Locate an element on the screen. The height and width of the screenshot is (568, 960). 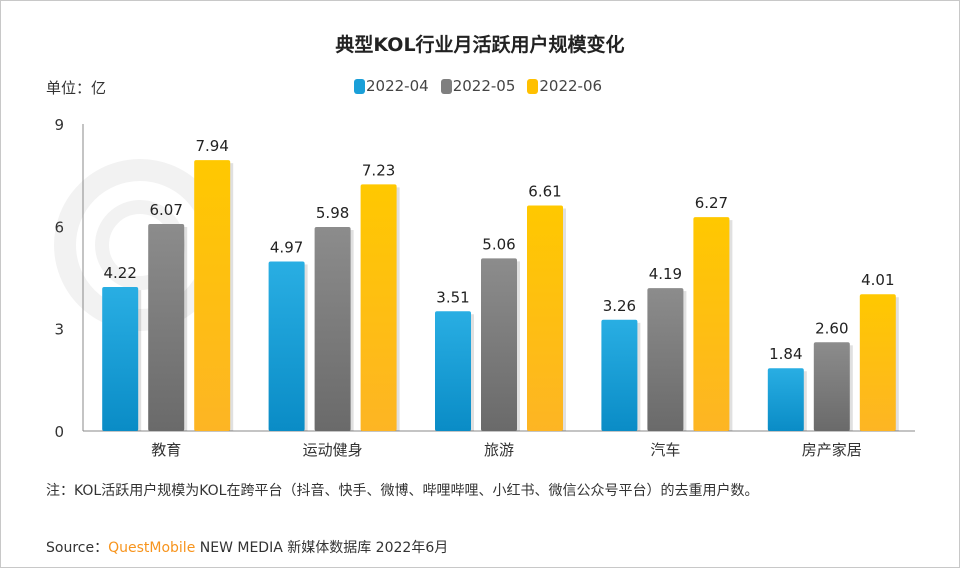
x-tick-label: 教育 is located at coordinates (166, 450).